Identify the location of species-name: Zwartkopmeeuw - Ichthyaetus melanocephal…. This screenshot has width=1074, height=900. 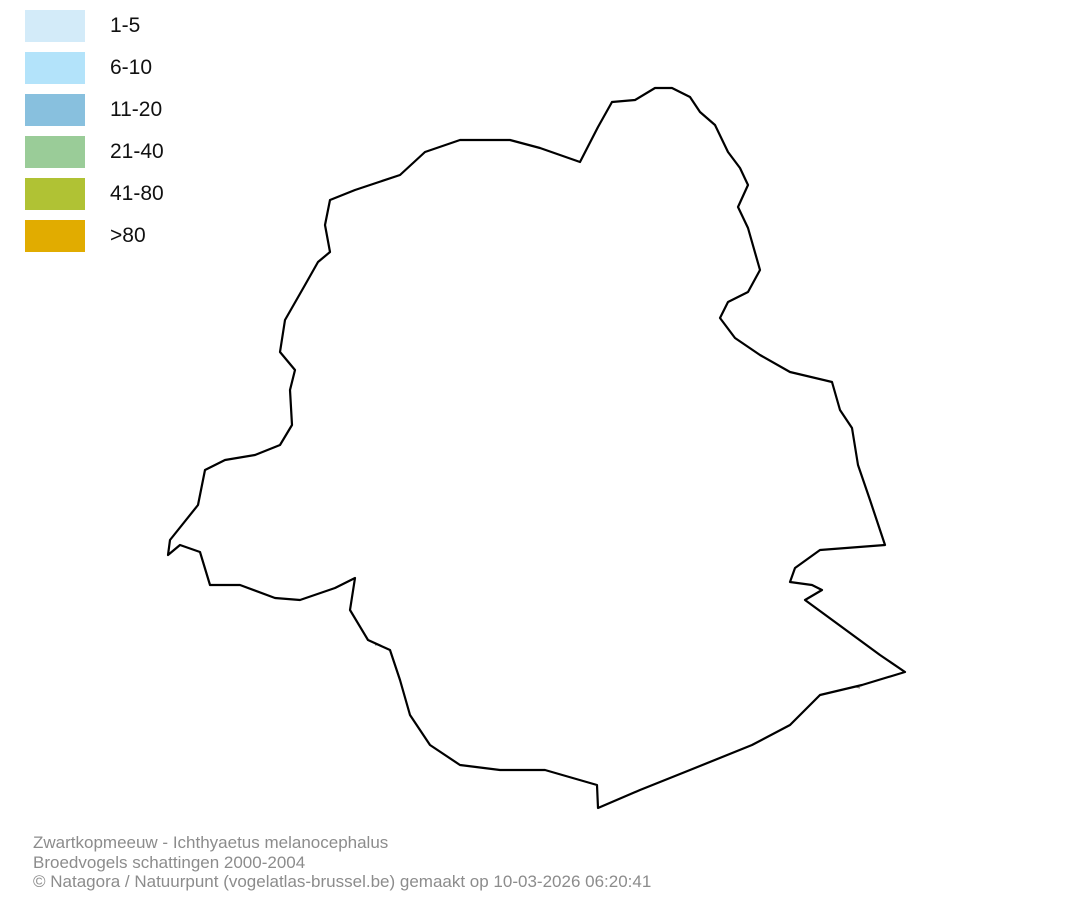
(211, 842).